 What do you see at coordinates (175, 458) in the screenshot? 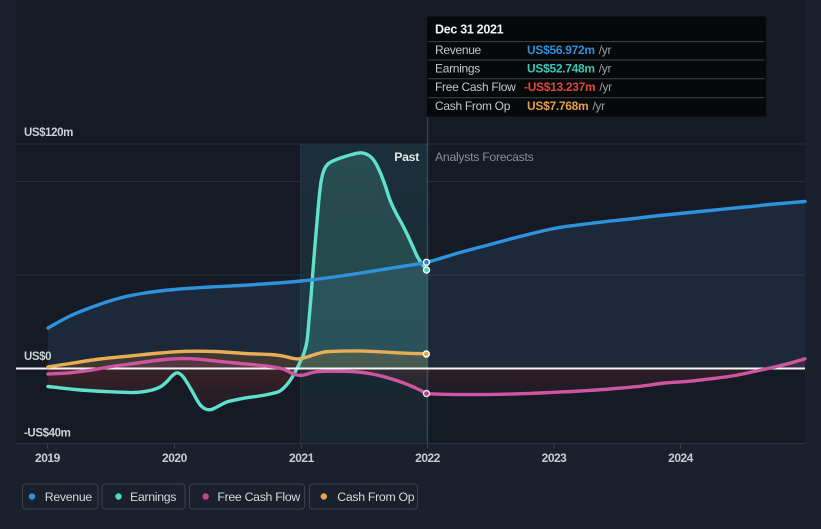
I see `svg-text: 2020` at bounding box center [175, 458].